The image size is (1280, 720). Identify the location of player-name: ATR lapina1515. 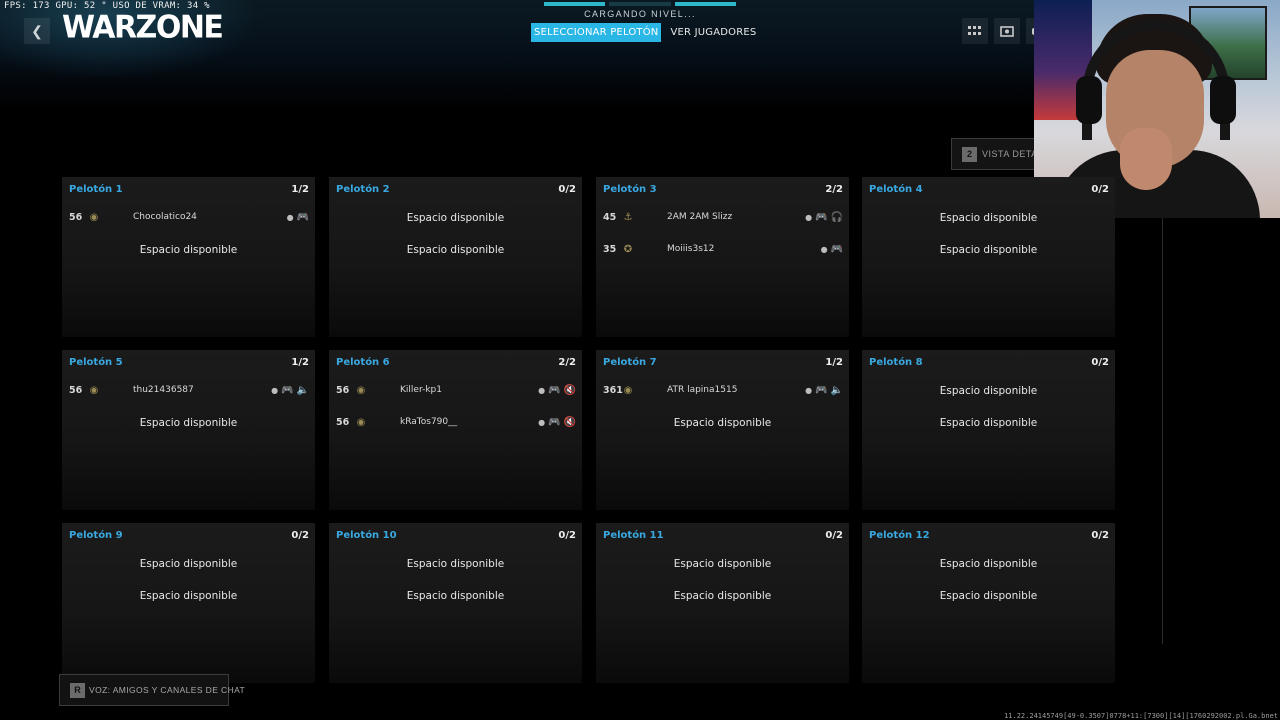
(702, 390).